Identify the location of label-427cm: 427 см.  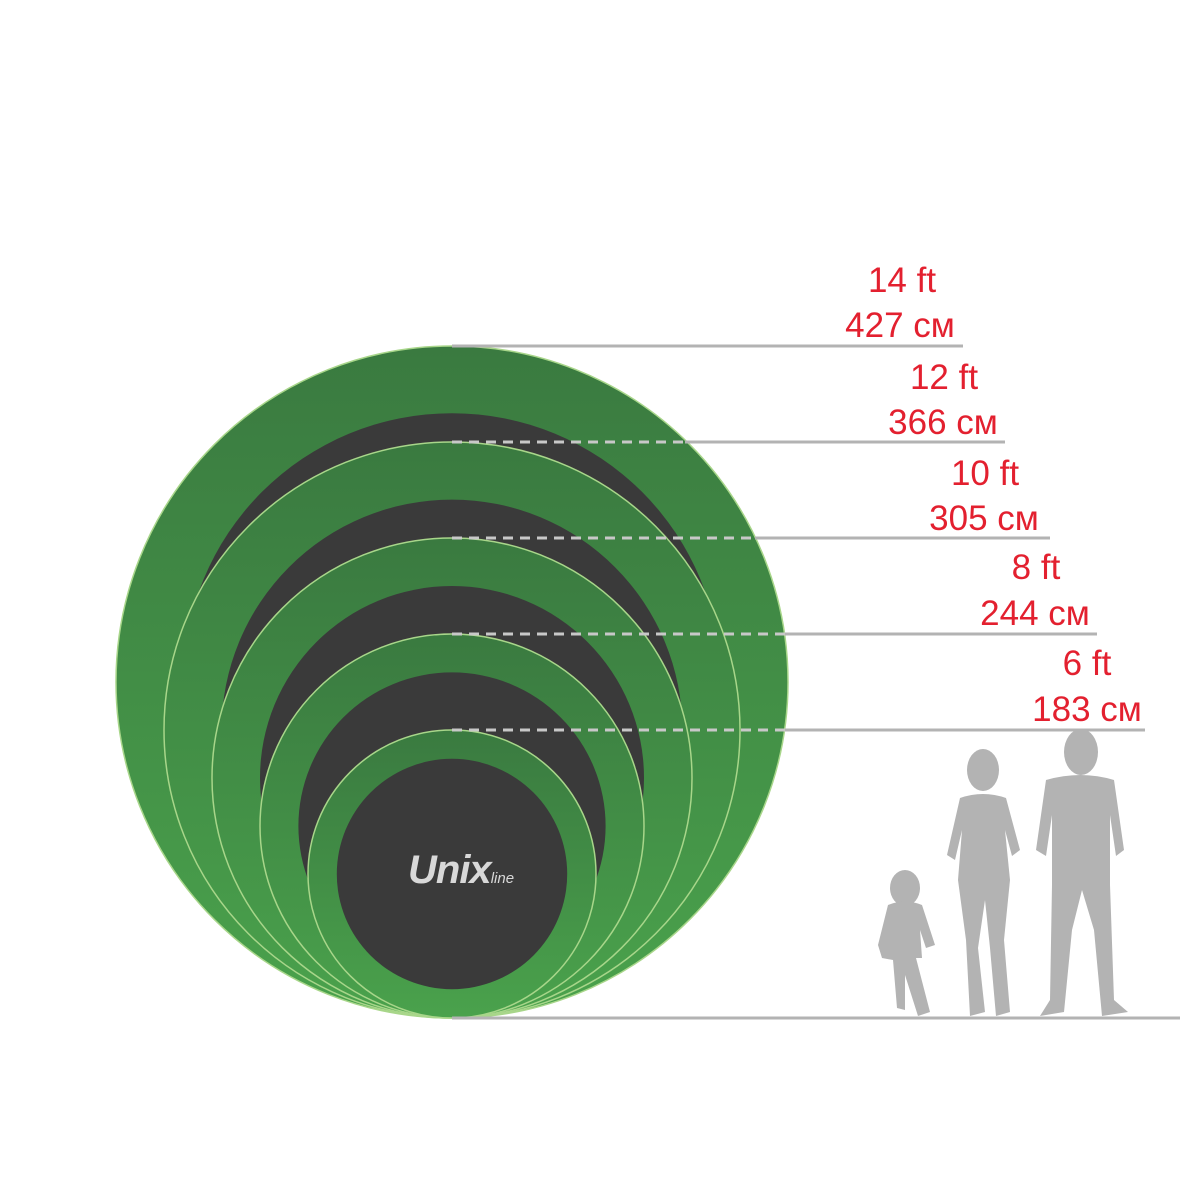
(900, 325).